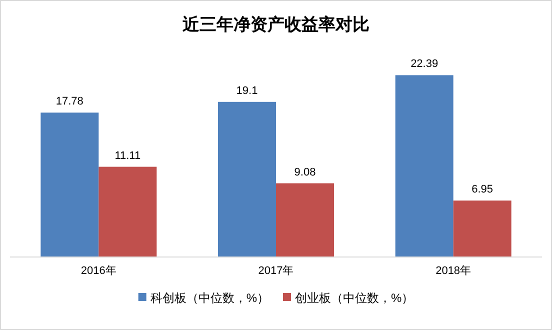  What do you see at coordinates (454, 271) in the screenshot?
I see `x-tick-label: 2018年` at bounding box center [454, 271].